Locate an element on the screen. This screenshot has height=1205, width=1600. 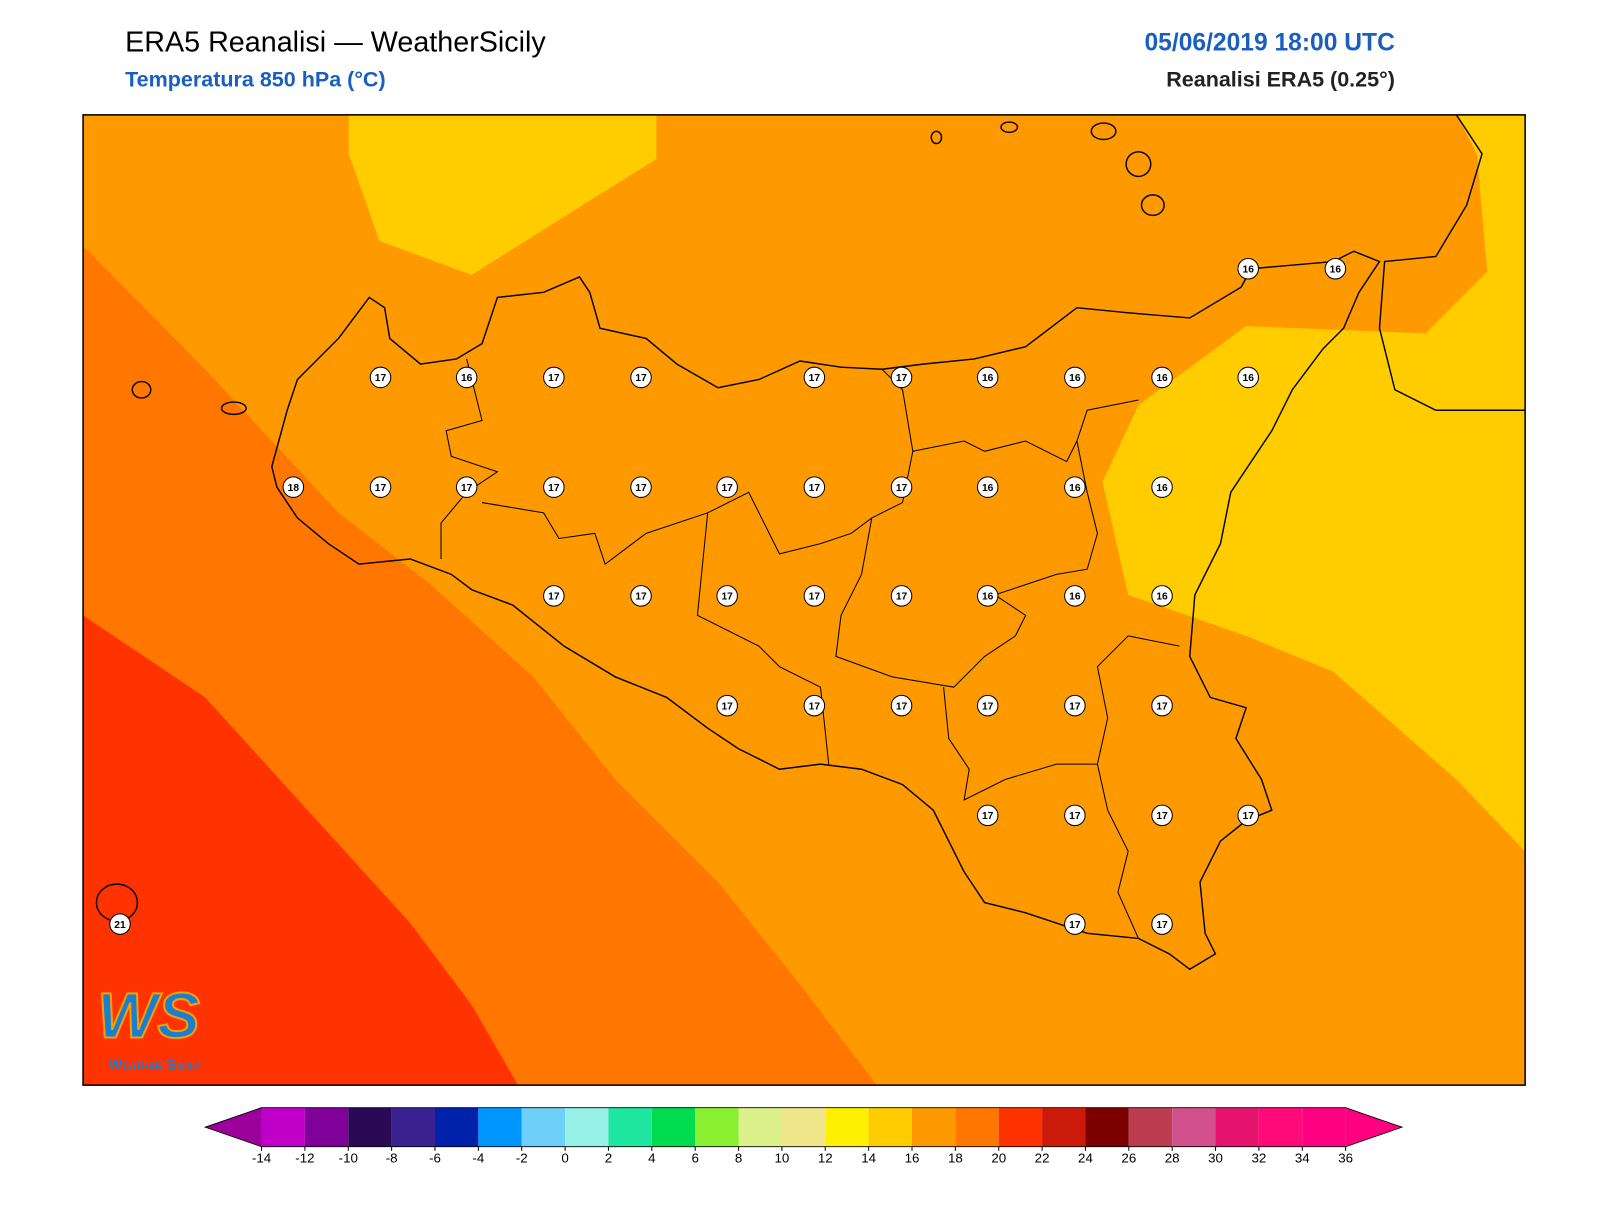
colorbar-tick-label: 0 is located at coordinates (564, 1157).